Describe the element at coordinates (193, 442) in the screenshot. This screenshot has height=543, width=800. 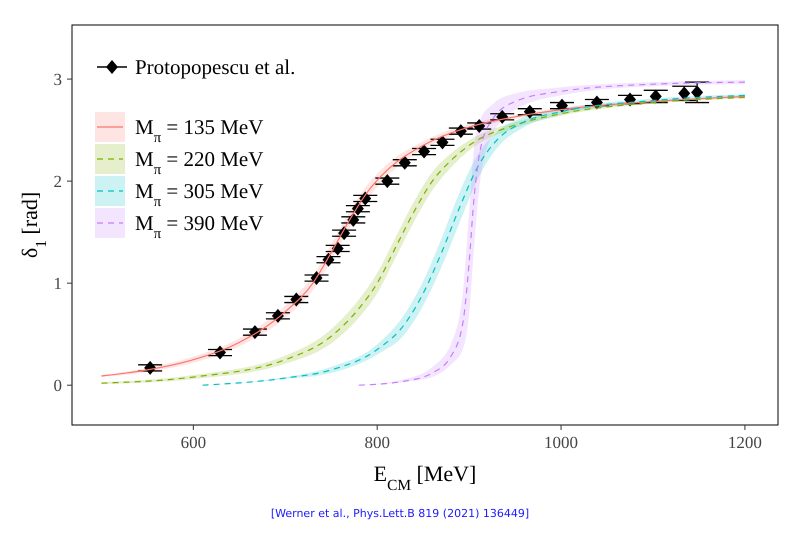
I see `x-tick-label: 600` at that location.